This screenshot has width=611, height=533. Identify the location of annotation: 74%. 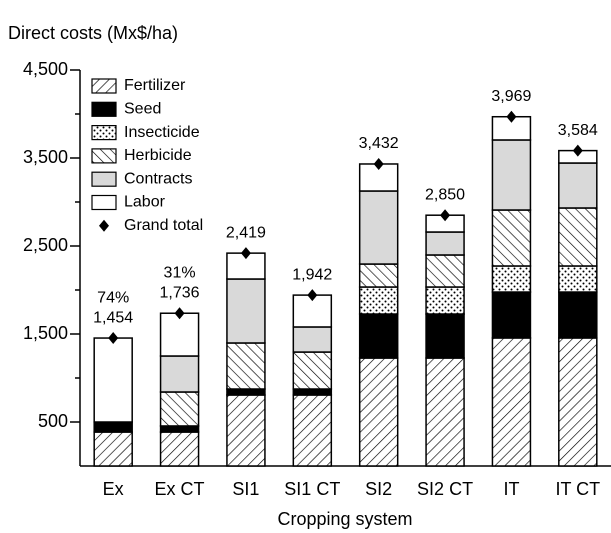
(113, 297).